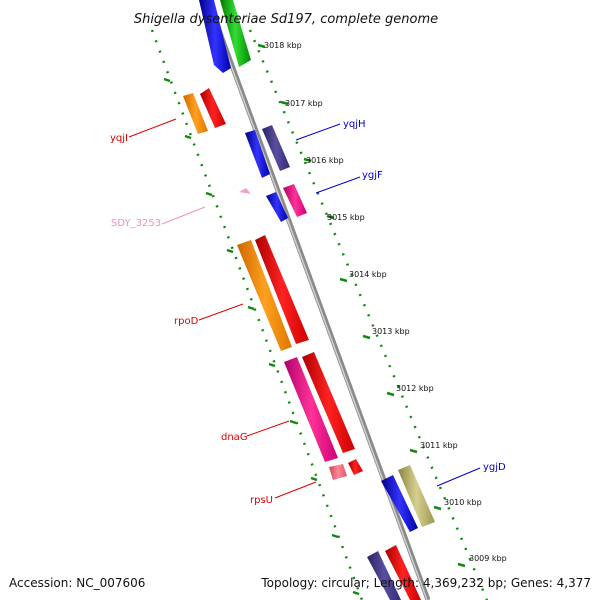 The width and height of the screenshot is (600, 600). Describe the element at coordinates (213, 108) in the screenshot. I see `gene-arrow-yqjI` at that location.